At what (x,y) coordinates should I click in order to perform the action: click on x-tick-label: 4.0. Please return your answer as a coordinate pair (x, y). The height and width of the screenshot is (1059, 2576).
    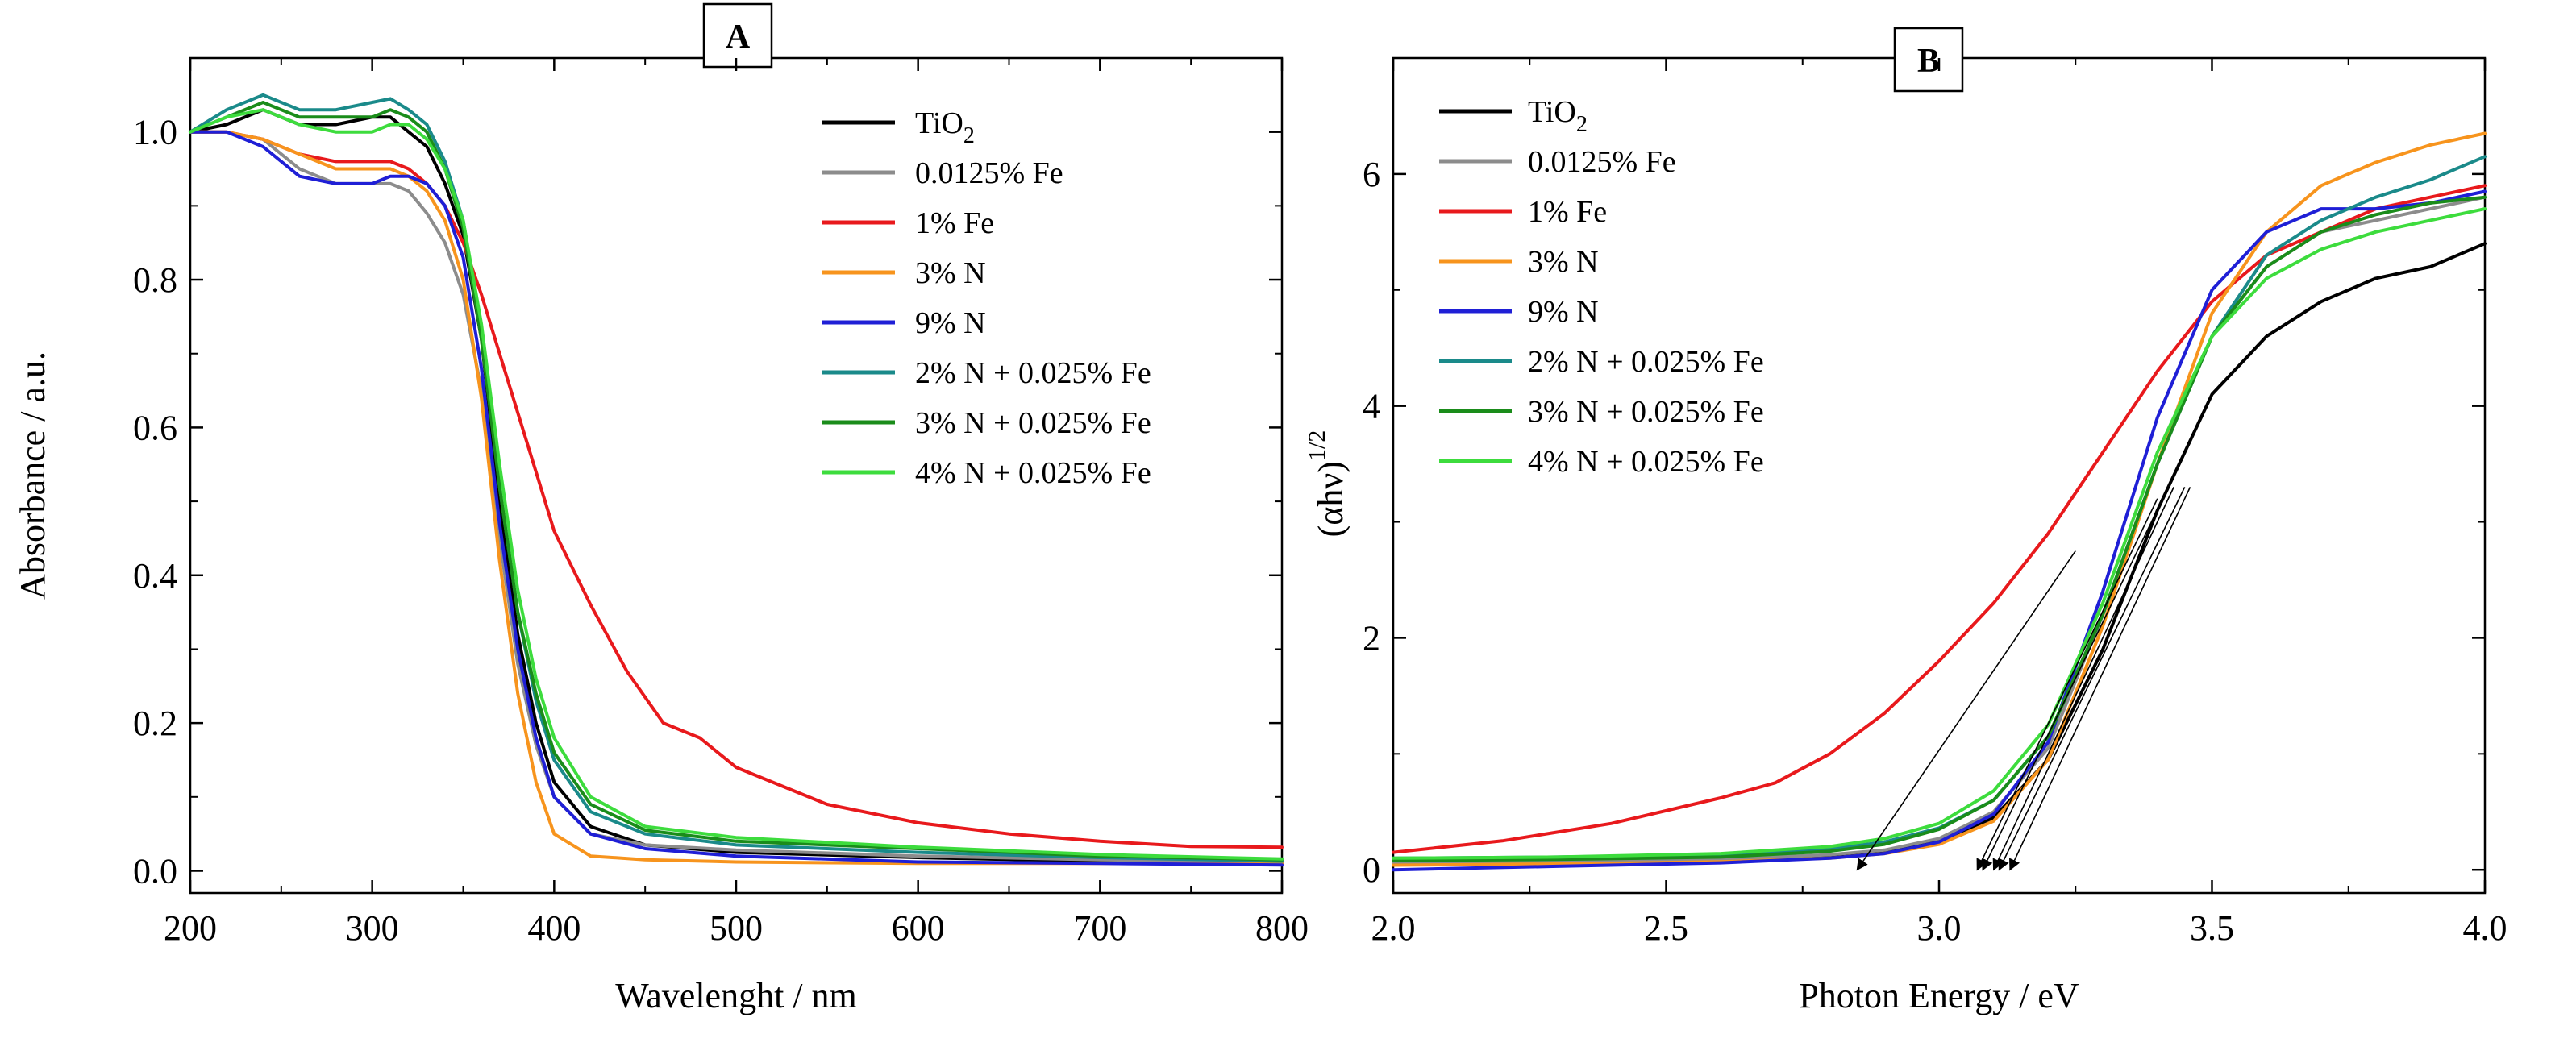
    Looking at the image, I should click on (2485, 928).